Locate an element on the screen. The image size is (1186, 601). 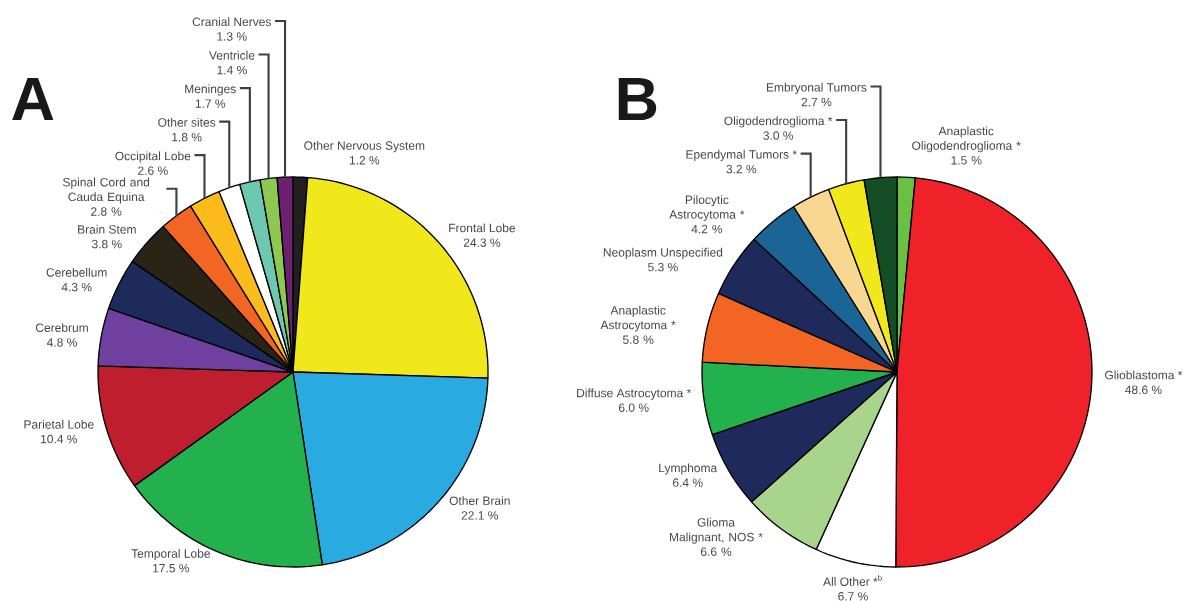
data-label: 6.4 % is located at coordinates (687, 482).